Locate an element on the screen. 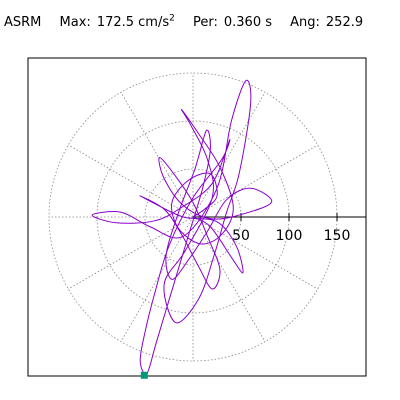 The width and height of the screenshot is (400, 400). period-label: Per: 0.360 s is located at coordinates (232, 22).